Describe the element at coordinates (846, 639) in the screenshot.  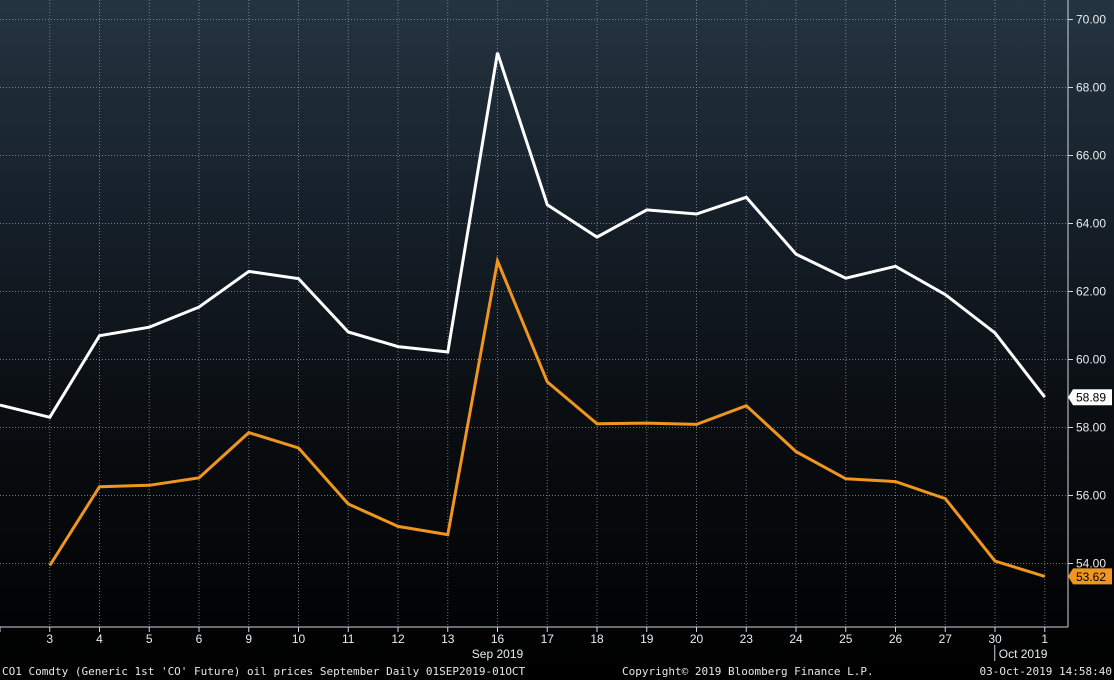
I see `x-tick-label: 25` at that location.